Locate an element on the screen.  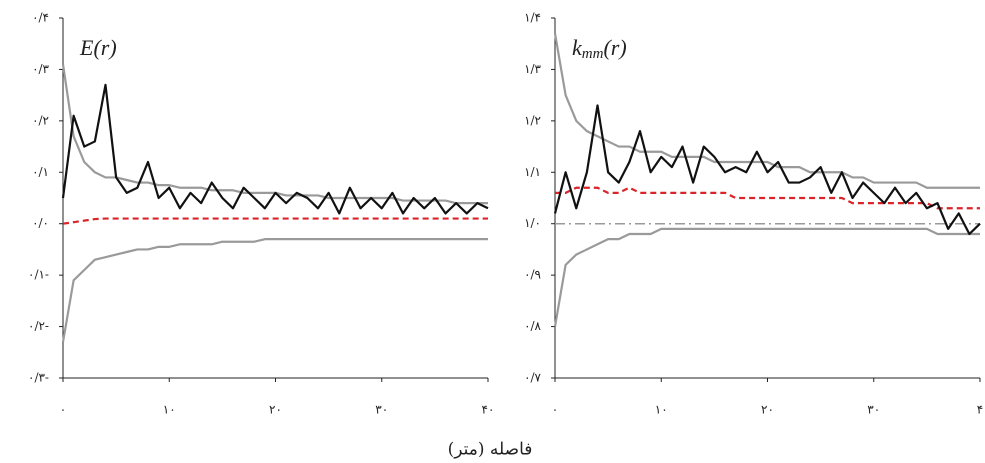
y-tick-label: ۱/۳ is located at coordinates (532, 69).